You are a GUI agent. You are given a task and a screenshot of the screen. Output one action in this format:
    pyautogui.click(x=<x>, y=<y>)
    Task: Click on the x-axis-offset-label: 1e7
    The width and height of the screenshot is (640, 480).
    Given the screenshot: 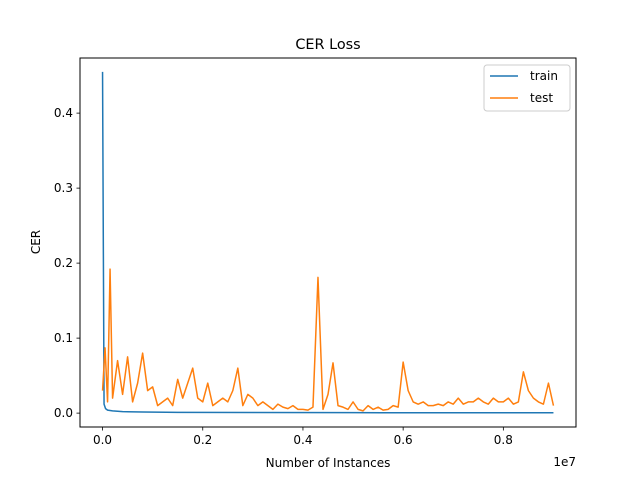 What is the action you would take?
    pyautogui.click(x=564, y=462)
    